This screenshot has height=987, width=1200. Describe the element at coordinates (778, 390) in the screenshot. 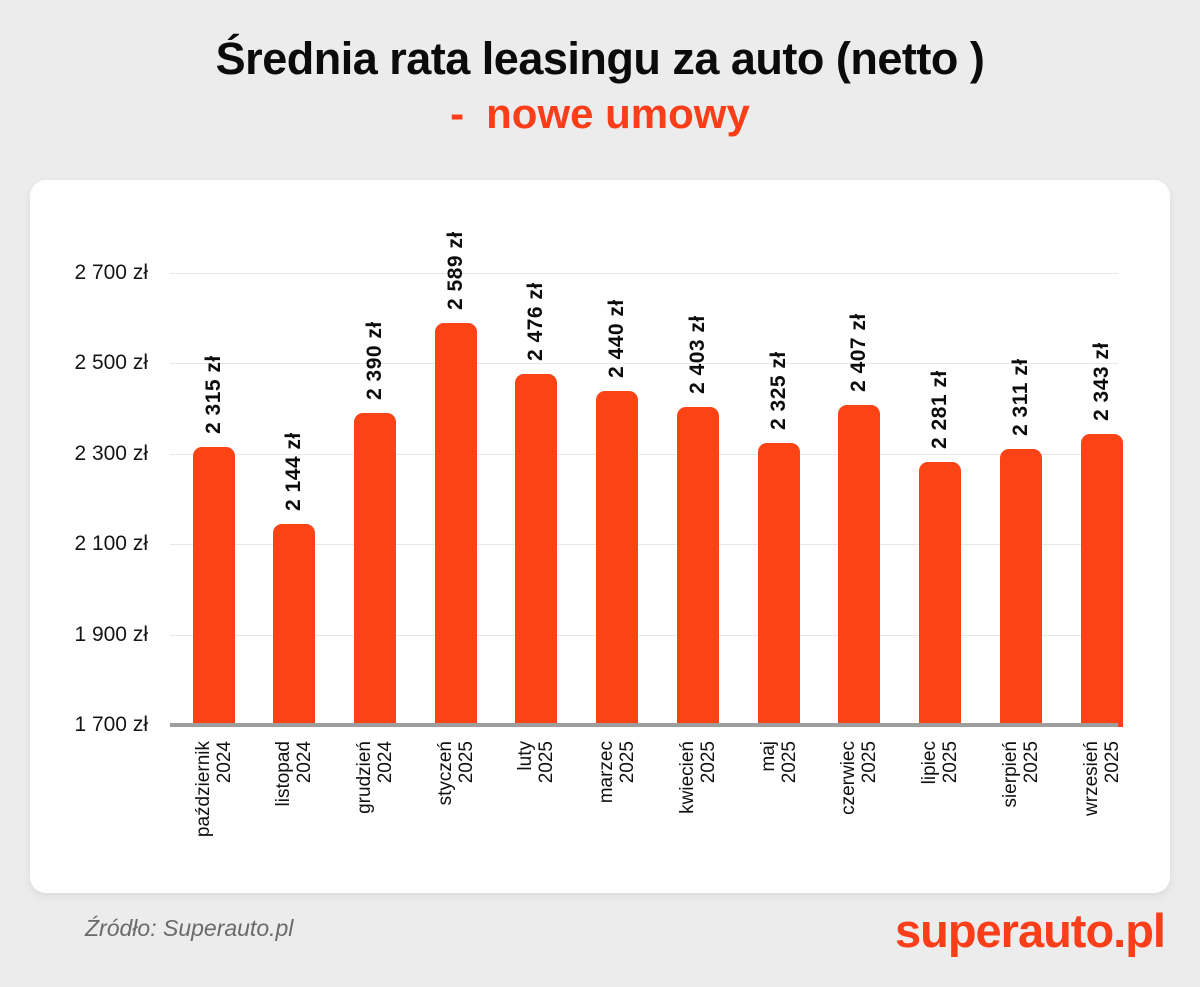

I see `bar-value-label: 2 325 zł` at that location.